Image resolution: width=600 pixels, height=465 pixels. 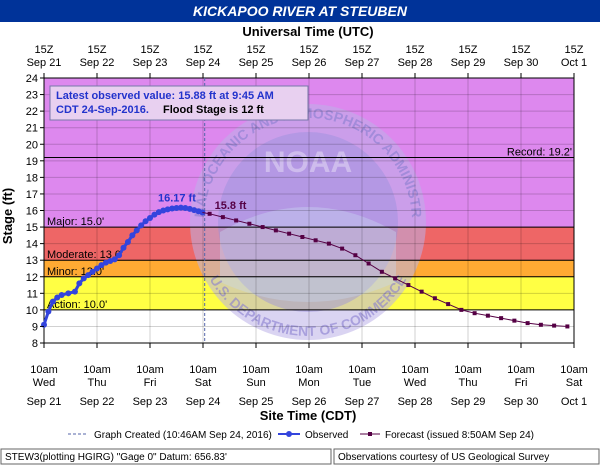 I want to click on bottom-tick-date: Sep 25, so click(x=256, y=402).